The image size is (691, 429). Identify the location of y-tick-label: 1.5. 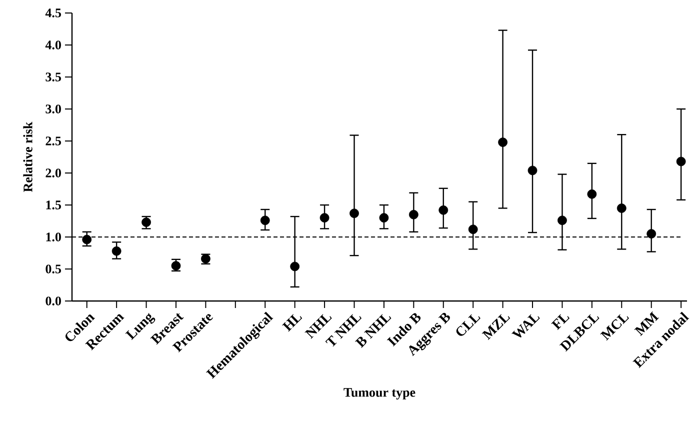
(53, 205).